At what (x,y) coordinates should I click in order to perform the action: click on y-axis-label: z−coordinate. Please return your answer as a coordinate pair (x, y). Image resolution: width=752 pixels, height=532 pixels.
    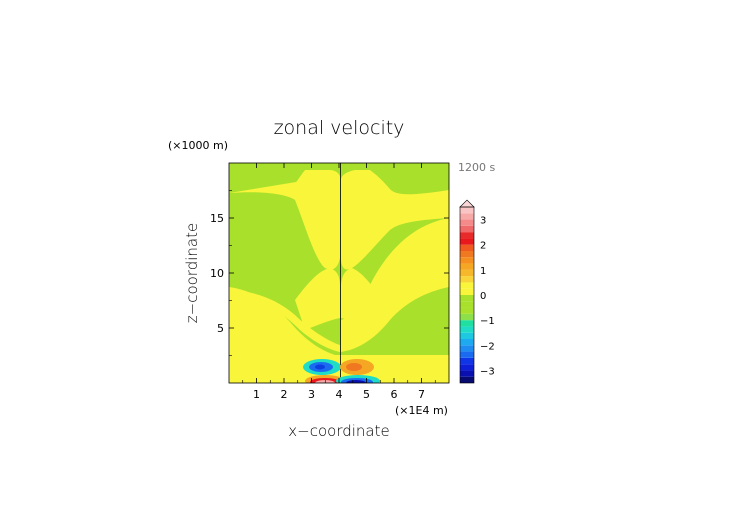
    Looking at the image, I should click on (192, 273).